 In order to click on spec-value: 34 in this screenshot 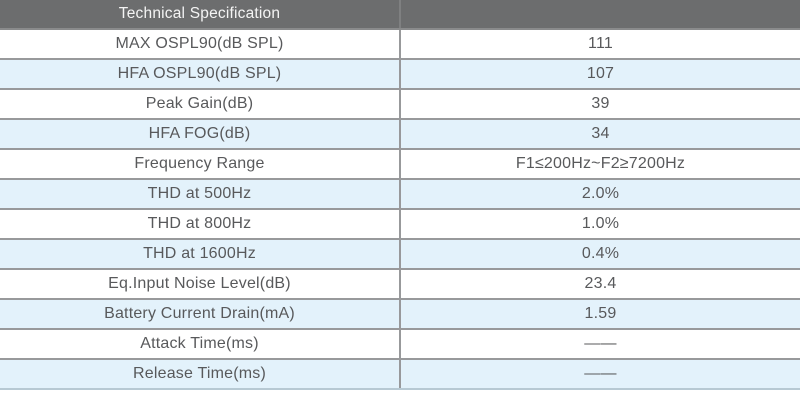, I will do `click(600, 133)`.